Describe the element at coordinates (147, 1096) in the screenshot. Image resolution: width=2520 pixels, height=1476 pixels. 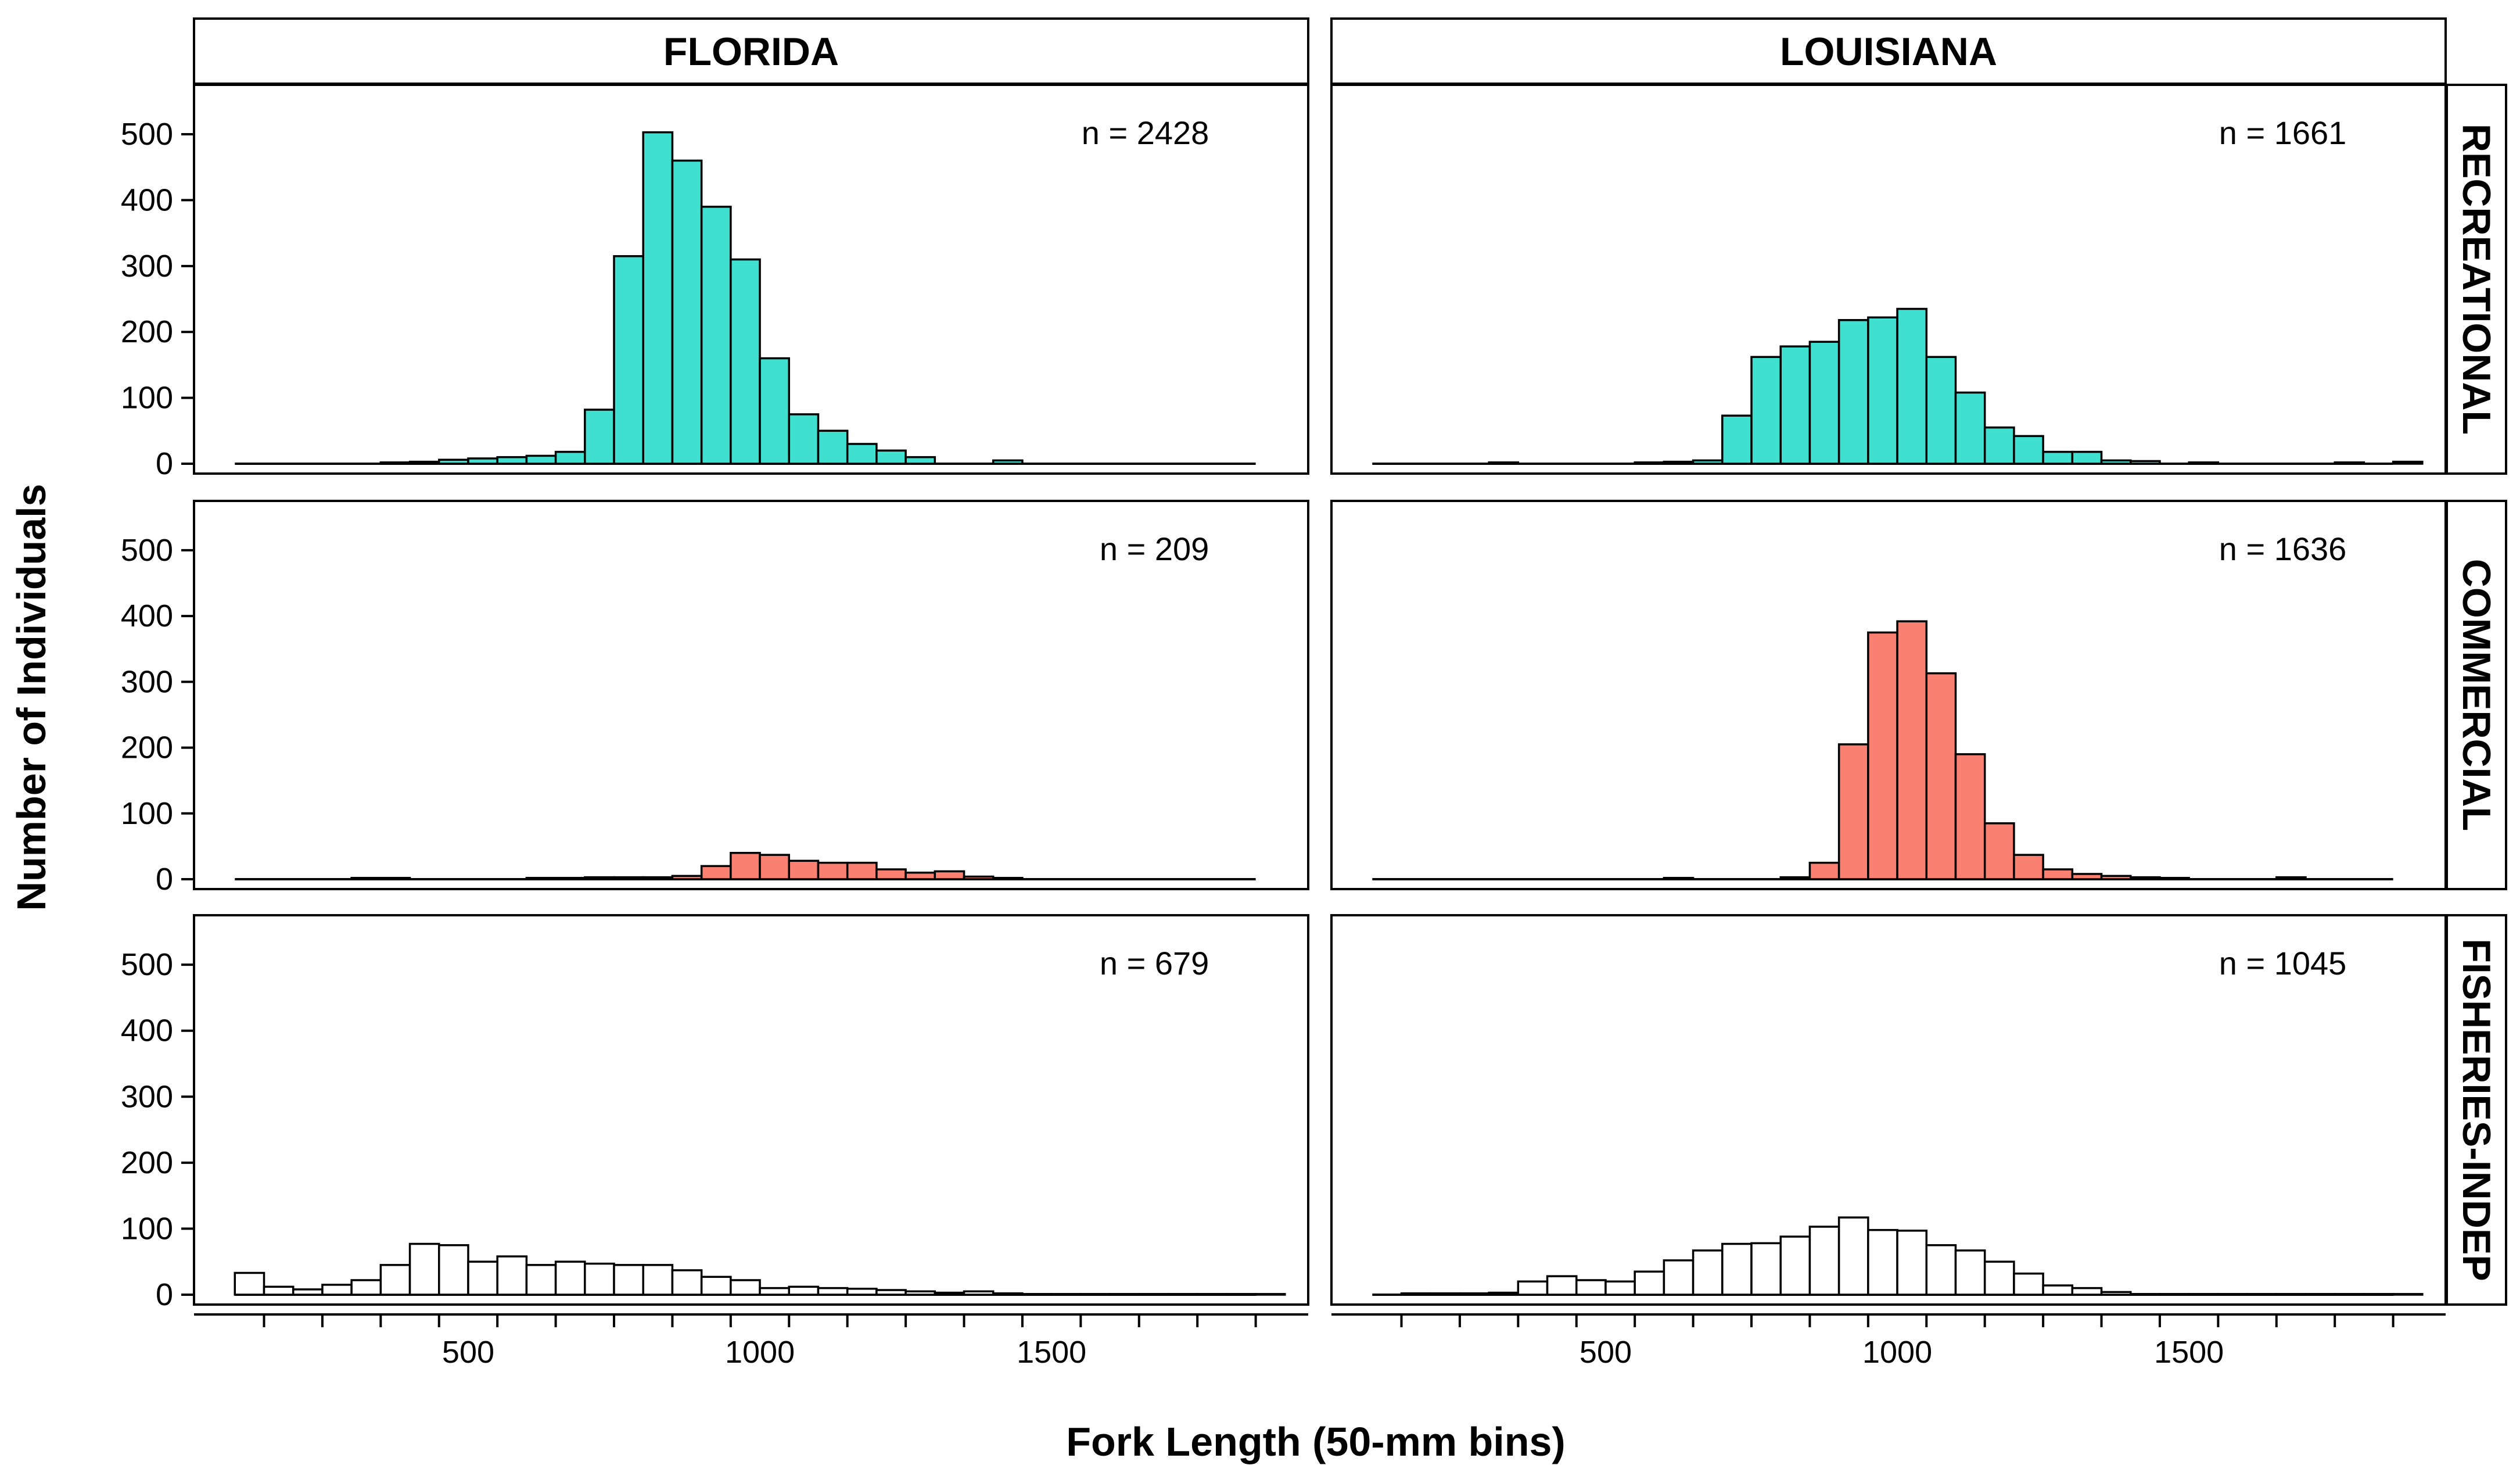
I see `y-tick-label: 300` at that location.